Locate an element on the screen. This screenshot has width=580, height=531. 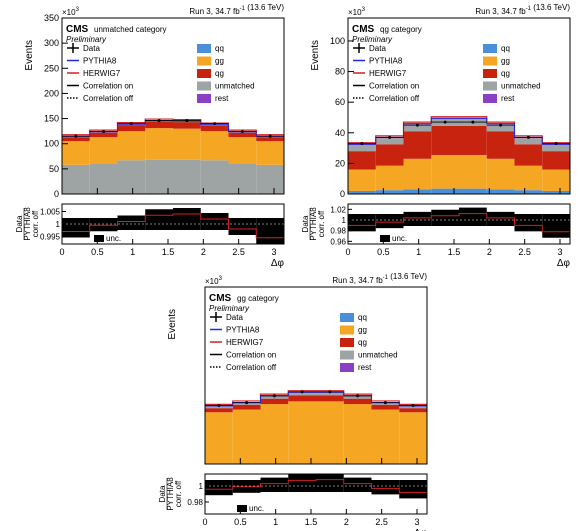
preliminary-label: Preliminary is located at coordinates (86, 39).